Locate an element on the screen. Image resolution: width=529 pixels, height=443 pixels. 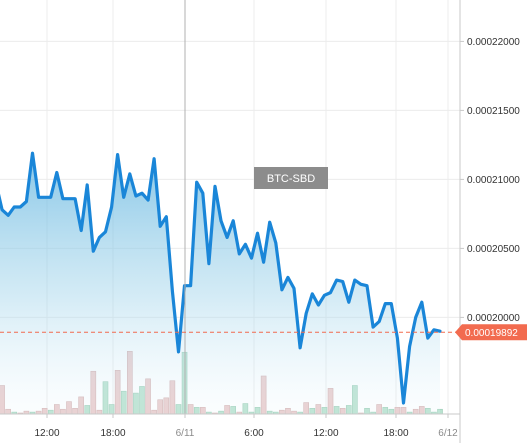
x-axis-tick-label: 6/11 is located at coordinates (185, 433).